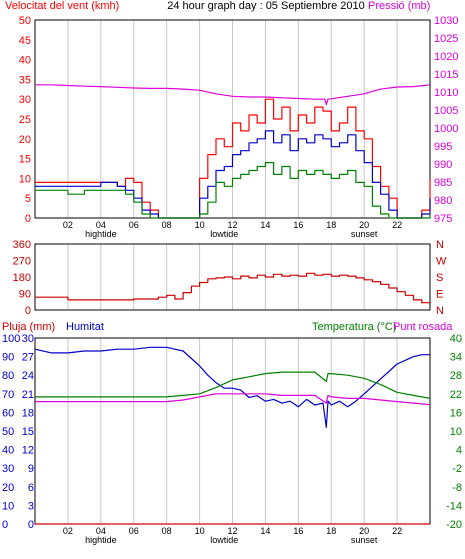 The width and height of the screenshot is (465, 559). What do you see at coordinates (25, 80) in the screenshot?
I see `wind-y-tick: 35` at bounding box center [25, 80].